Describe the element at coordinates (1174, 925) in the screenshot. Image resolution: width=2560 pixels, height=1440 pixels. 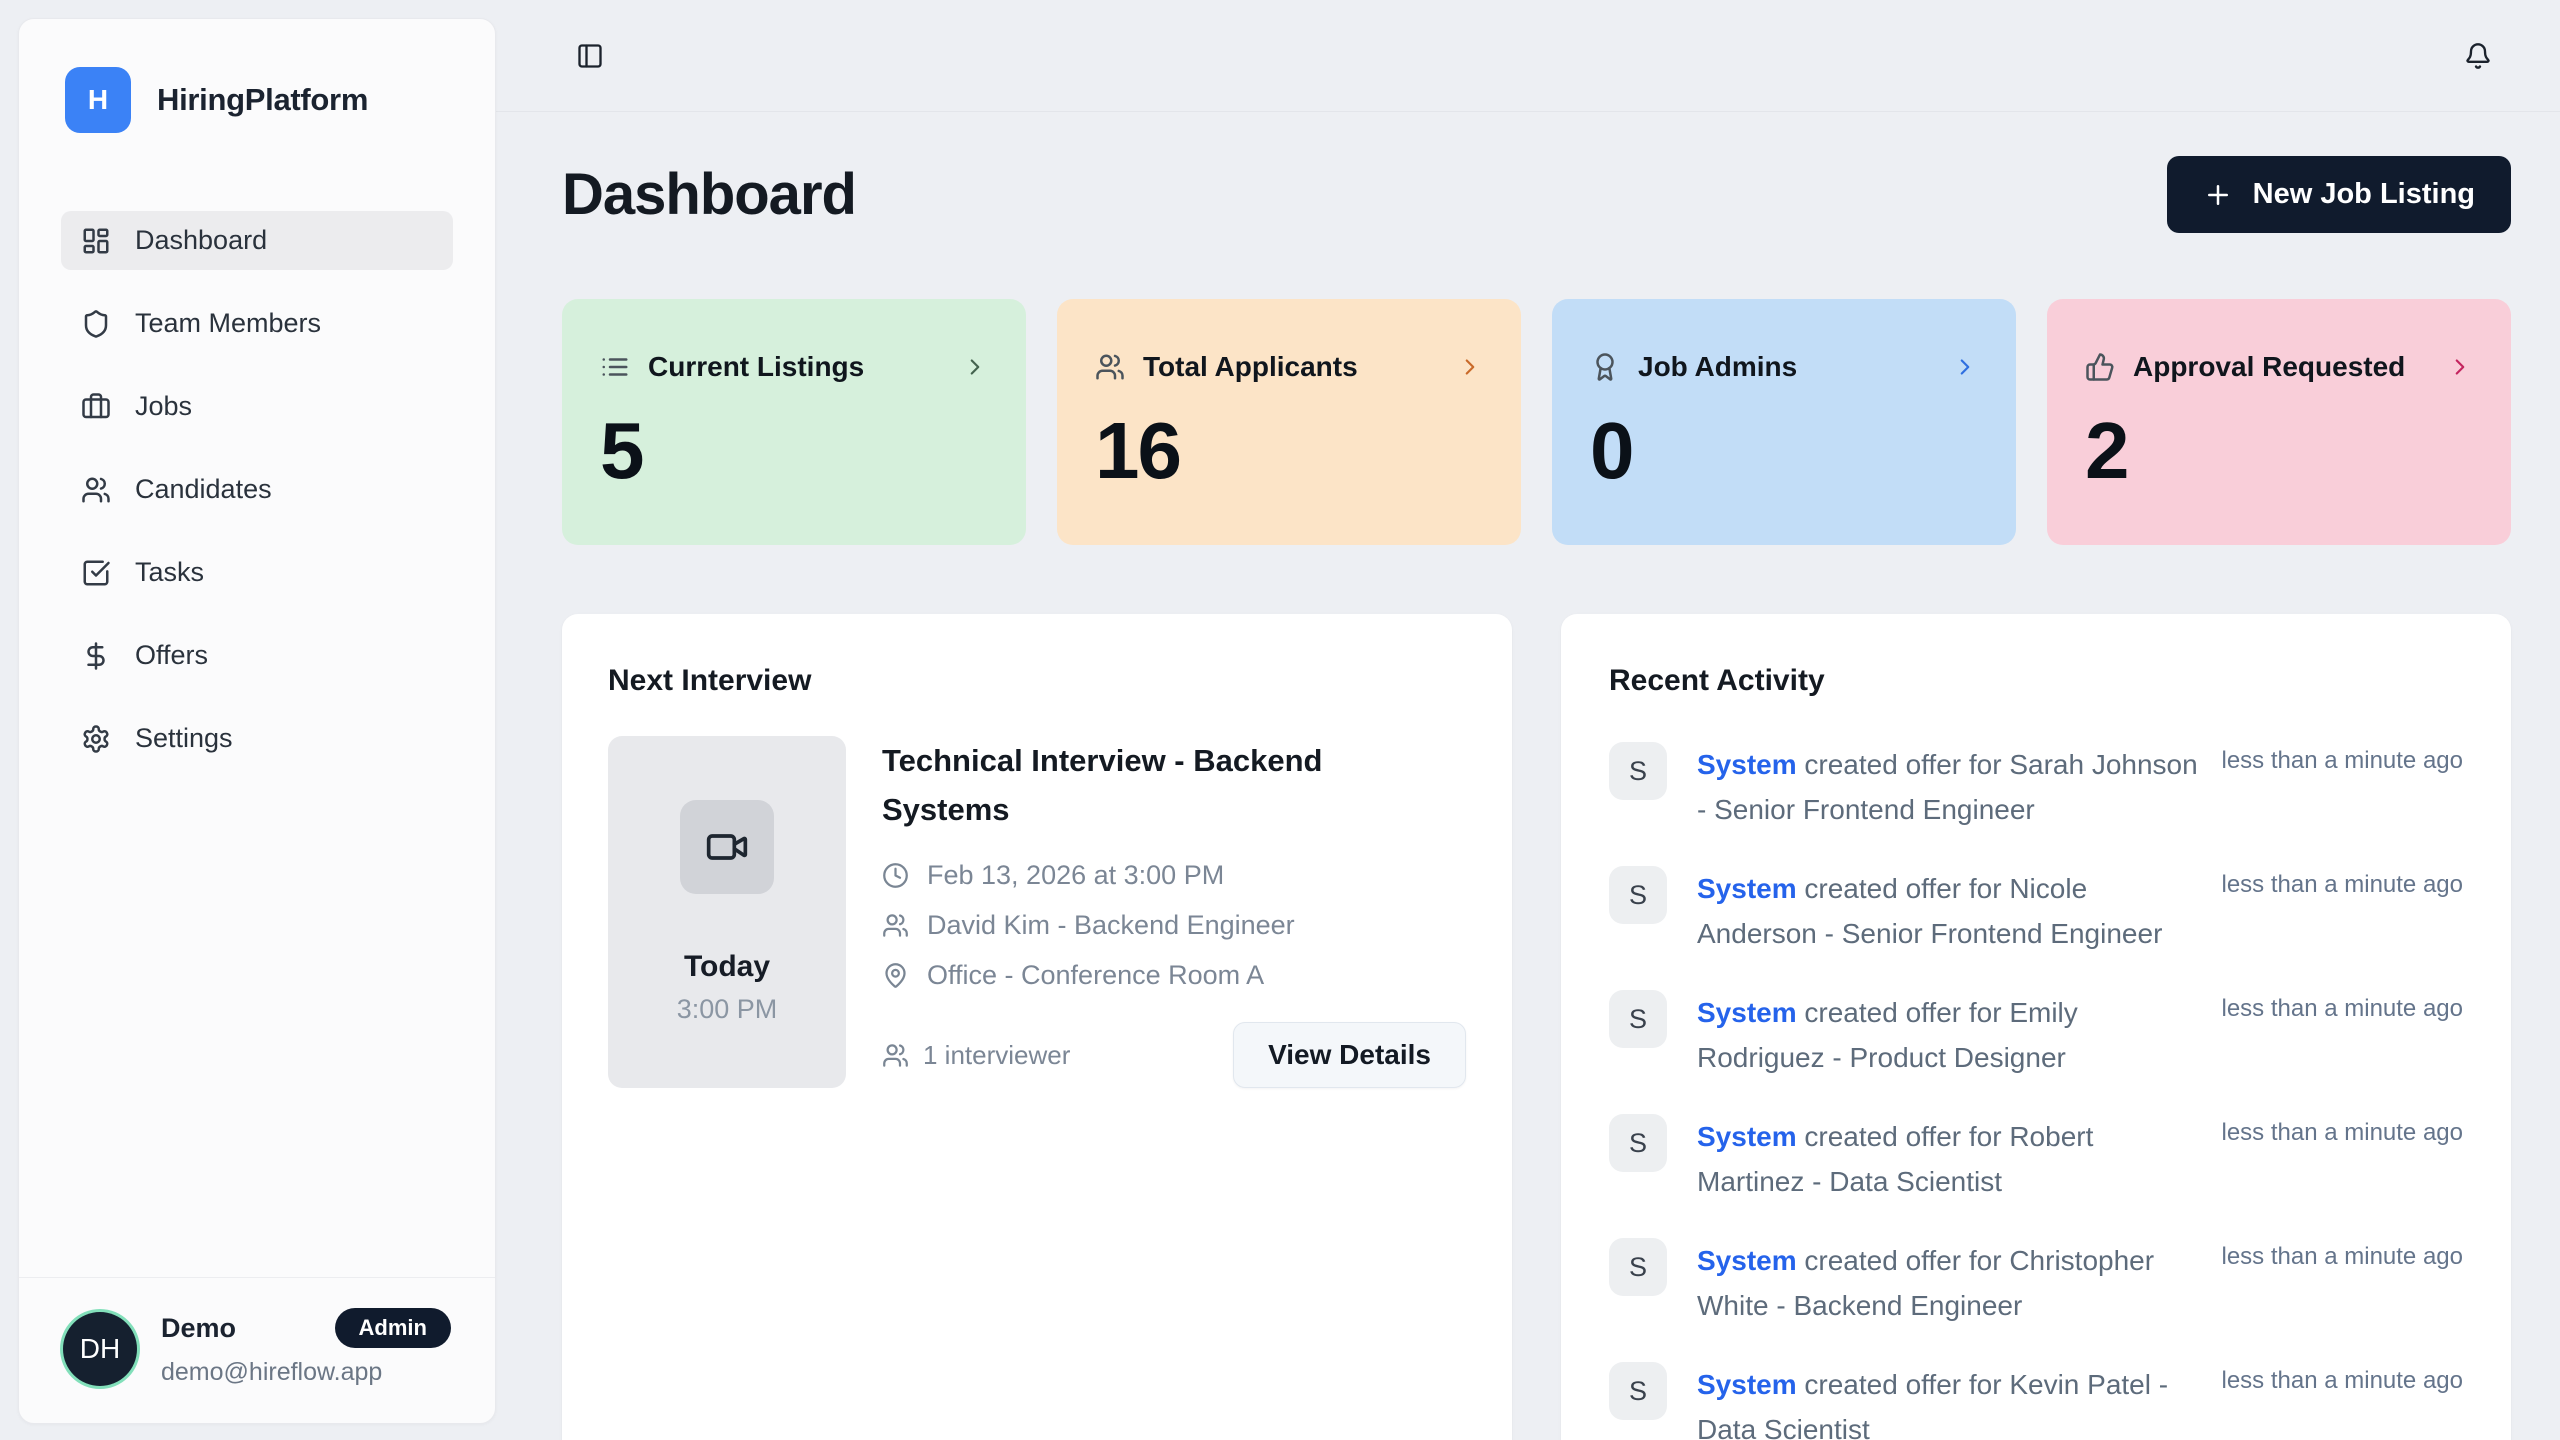
I see `interview-candidate-row: David Kim - Backend Engineer` at that location.